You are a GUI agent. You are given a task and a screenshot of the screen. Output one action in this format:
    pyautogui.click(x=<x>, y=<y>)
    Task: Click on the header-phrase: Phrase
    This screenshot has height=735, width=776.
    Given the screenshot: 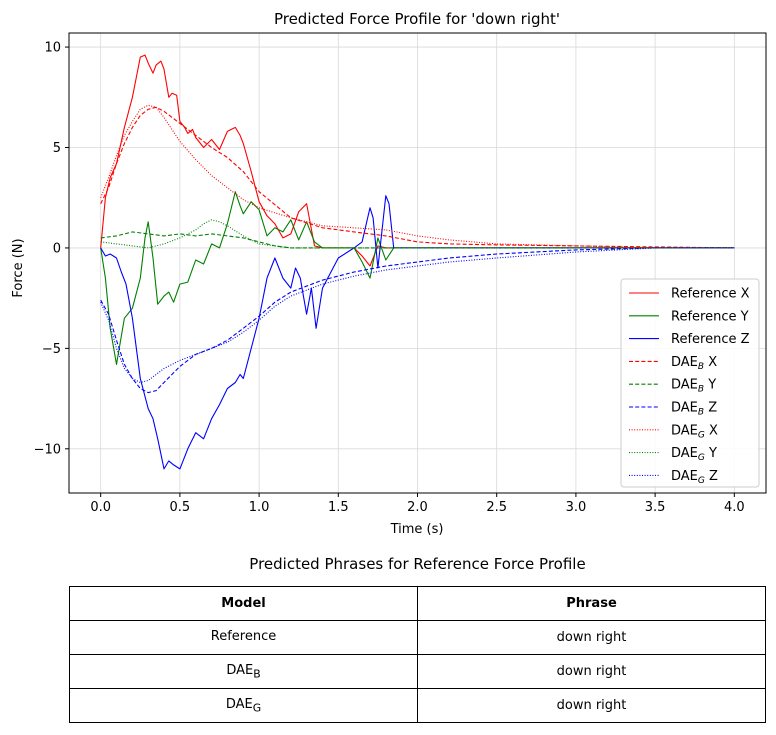 What is the action you would take?
    pyautogui.click(x=591, y=603)
    